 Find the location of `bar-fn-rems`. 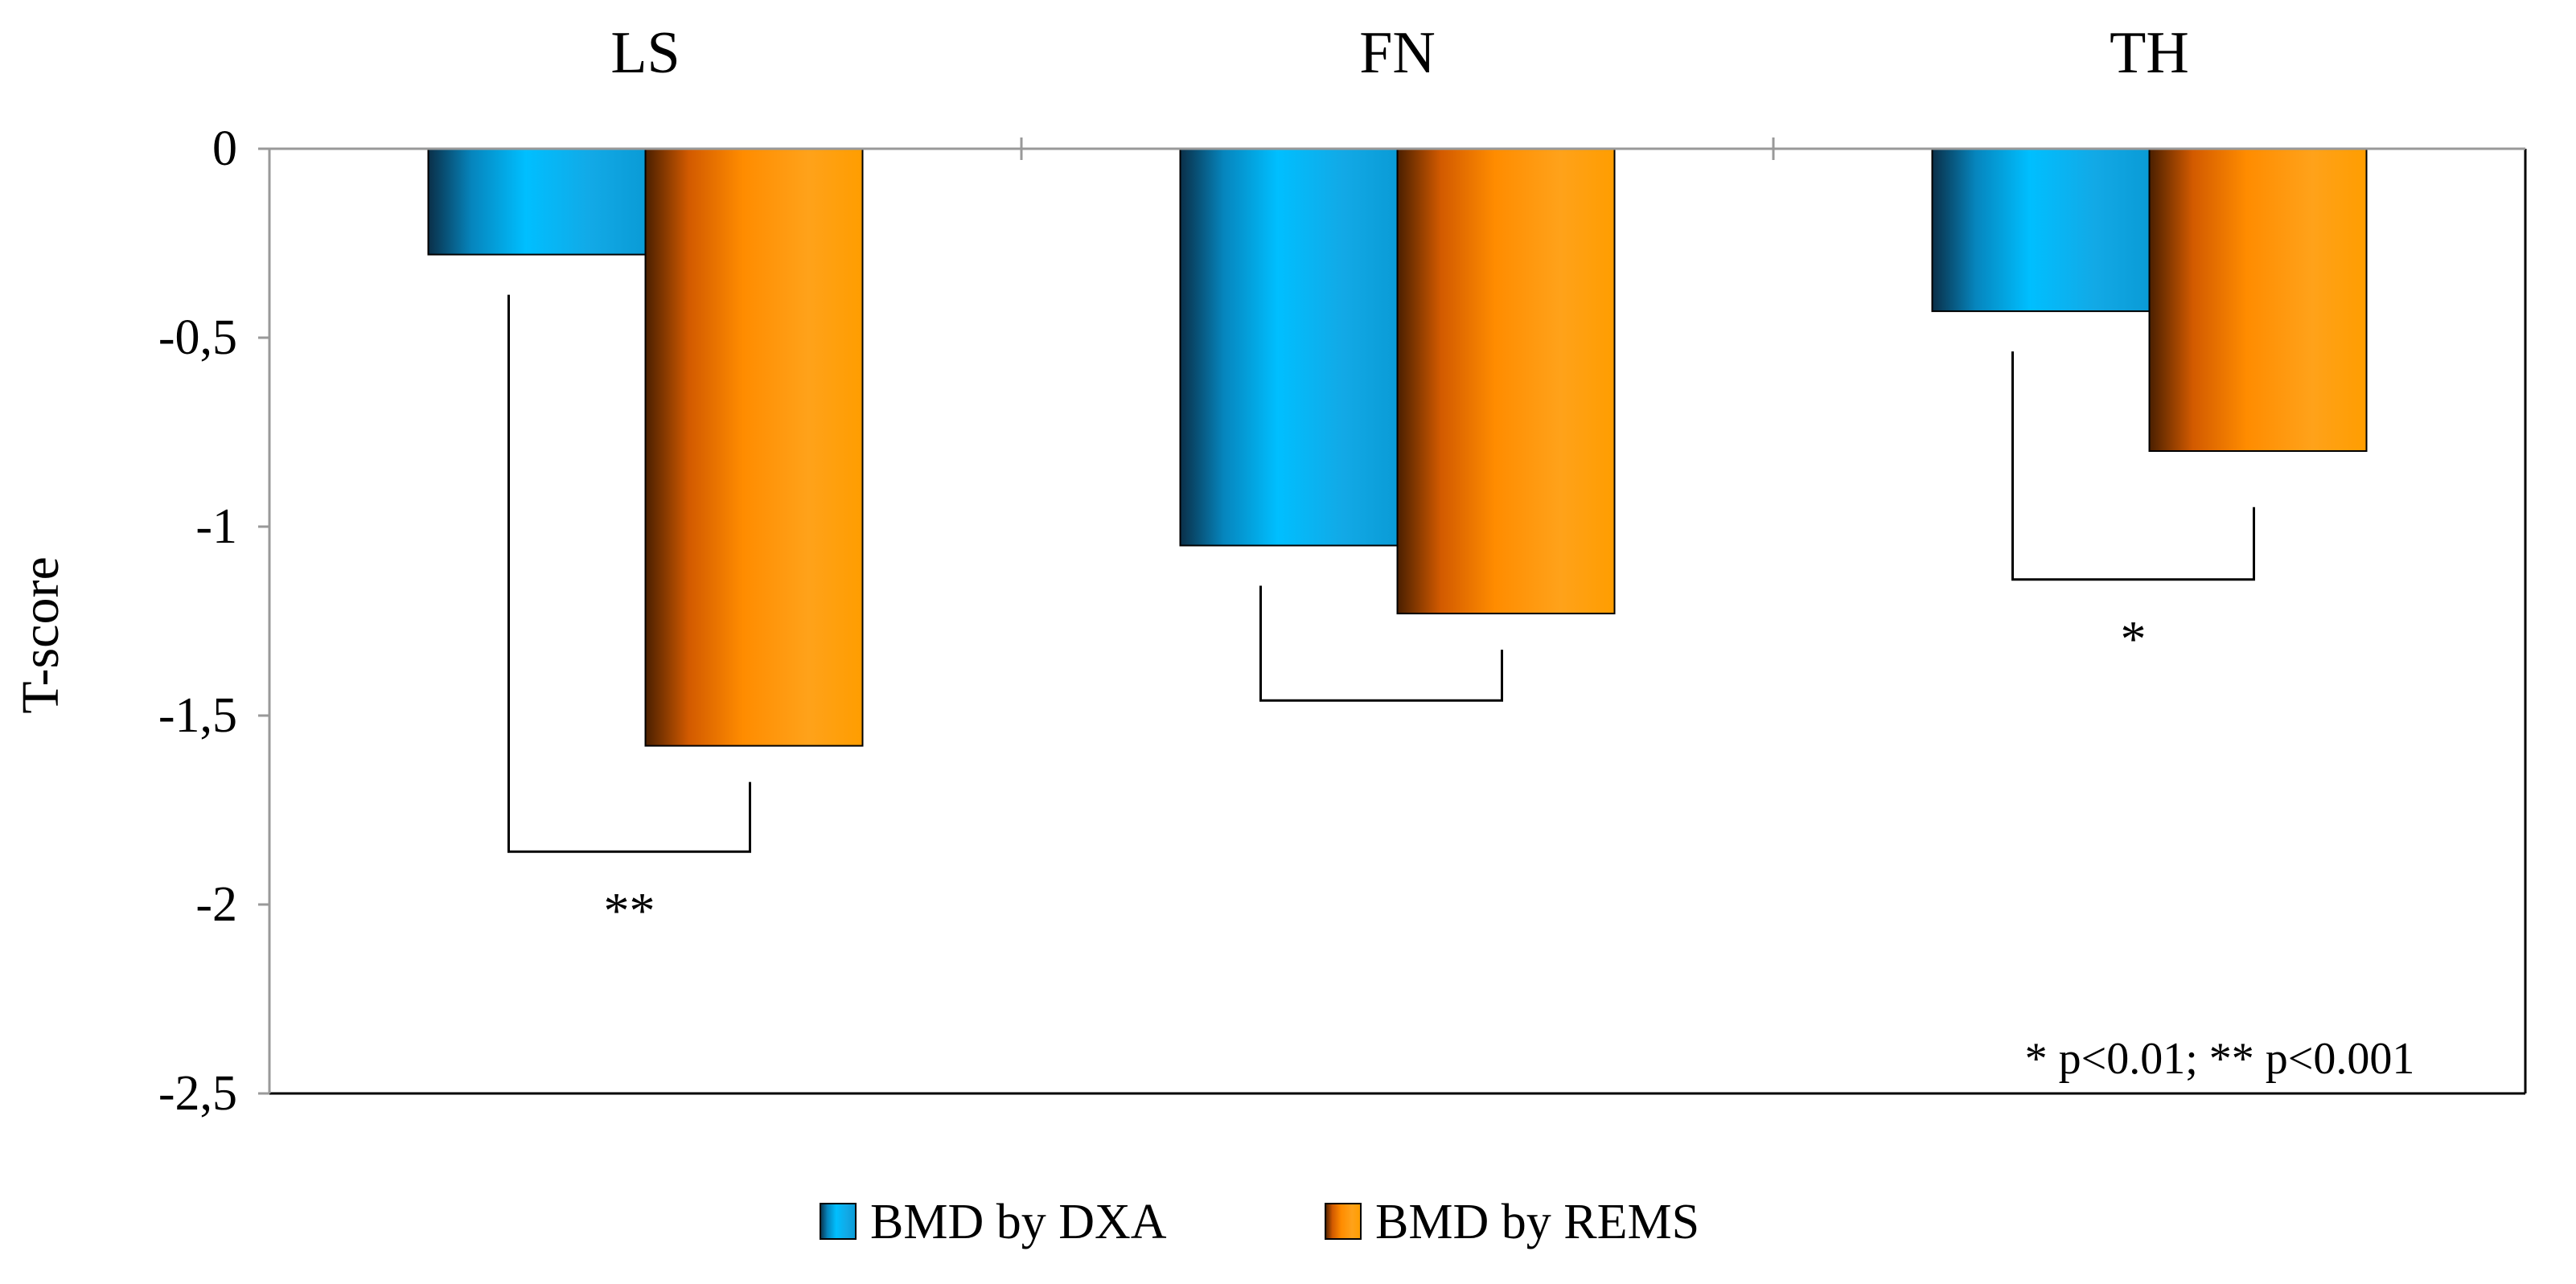

bar-fn-rems is located at coordinates (1506, 381).